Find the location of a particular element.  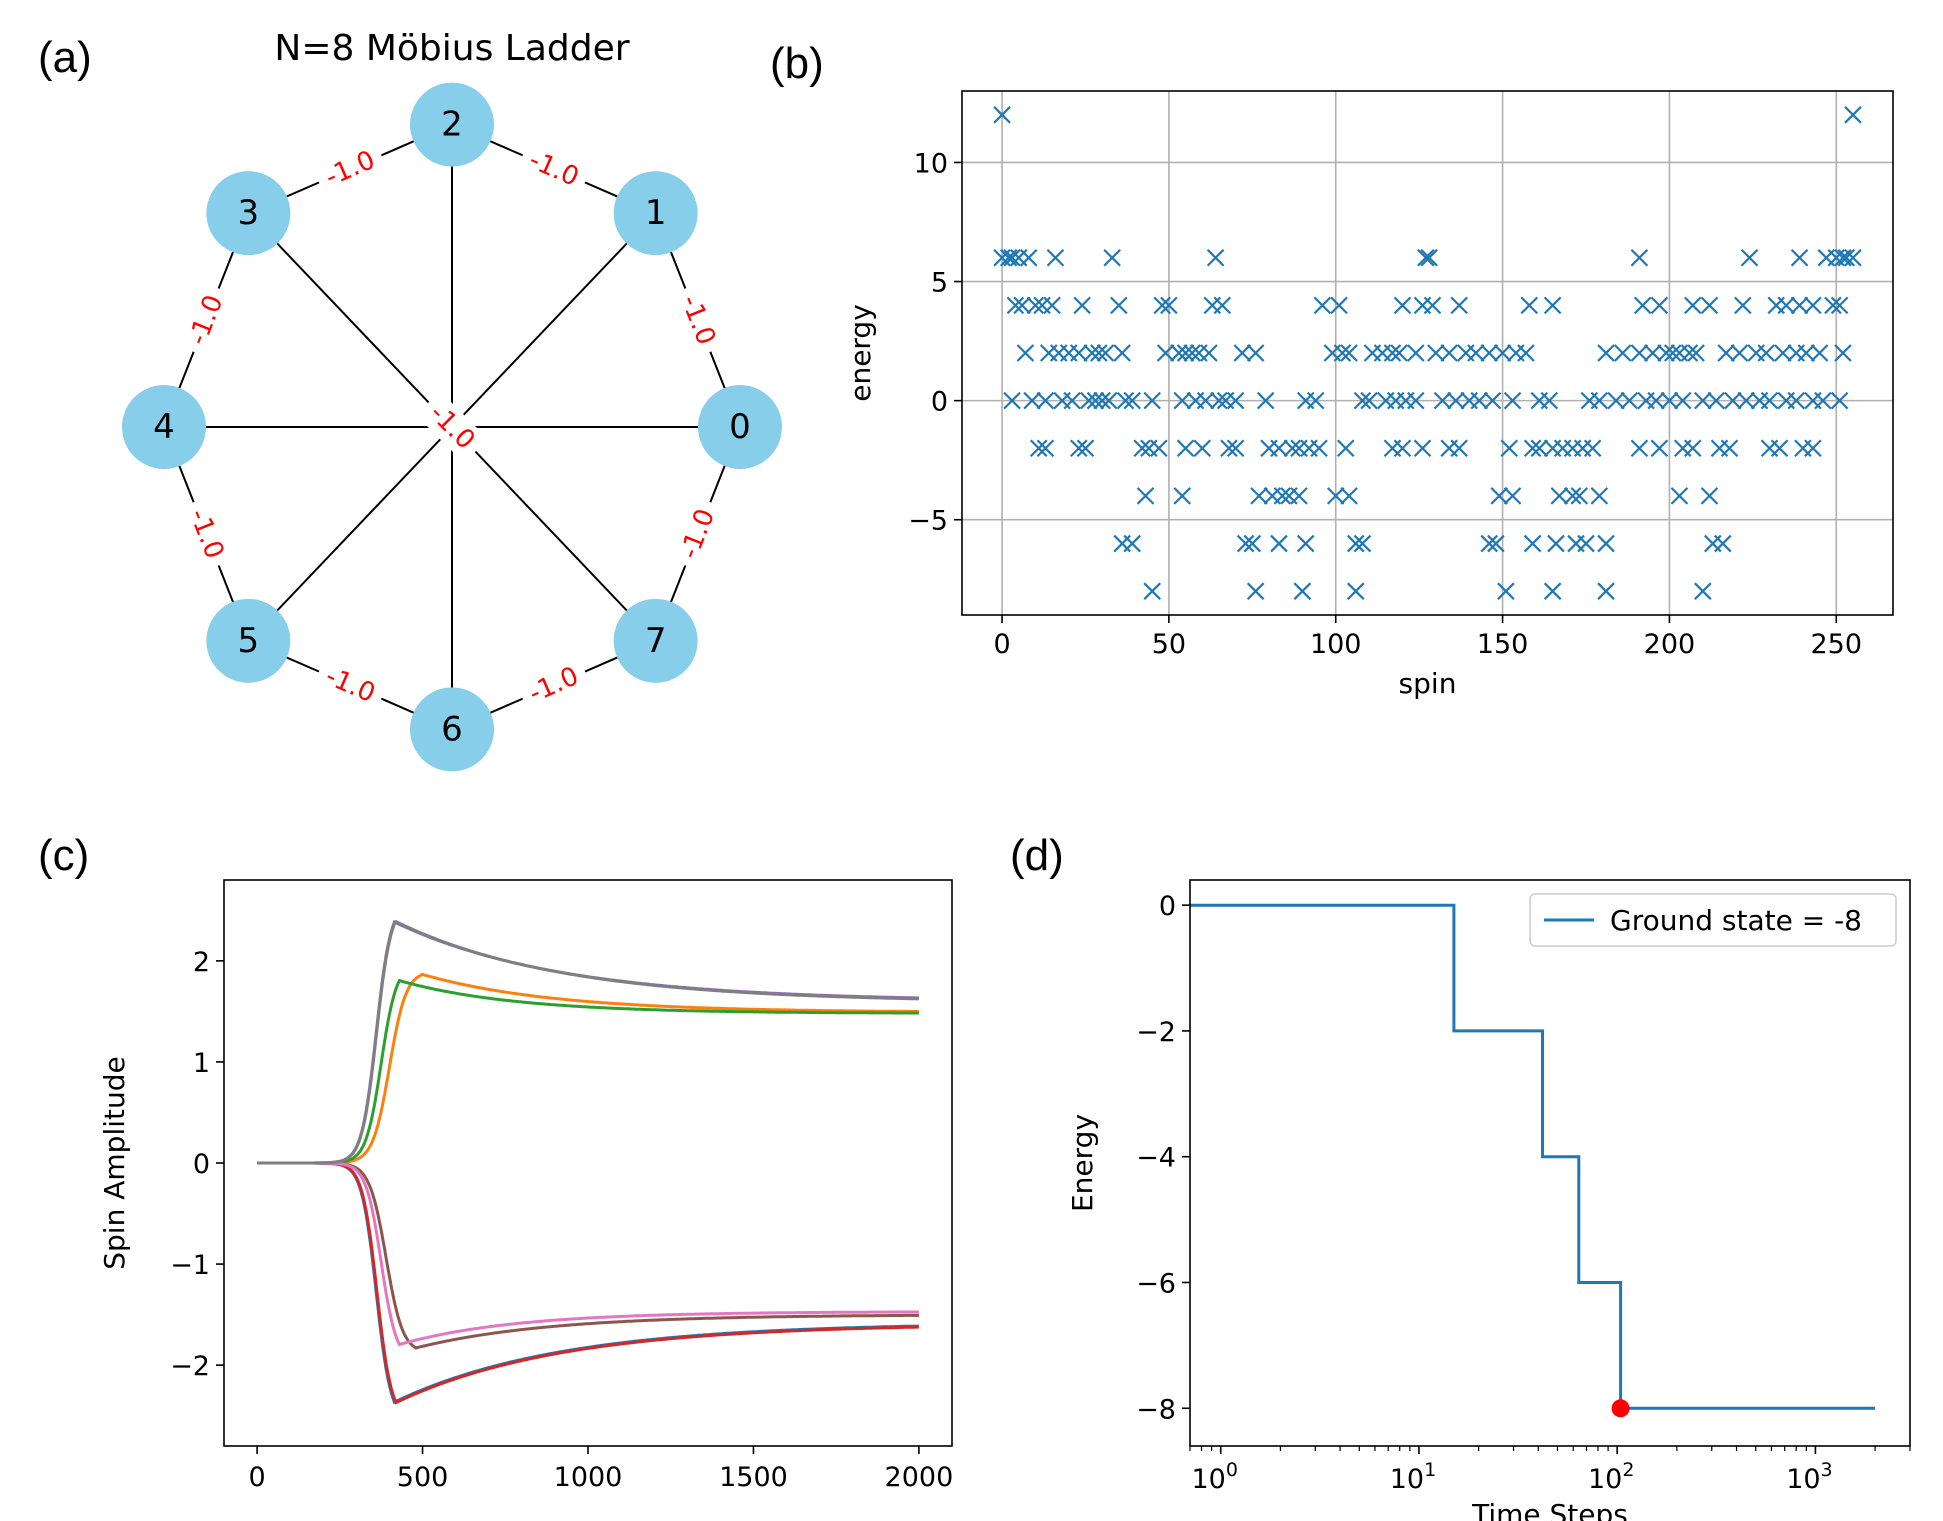

y-tick-label: 0 is located at coordinates (1167, 906).